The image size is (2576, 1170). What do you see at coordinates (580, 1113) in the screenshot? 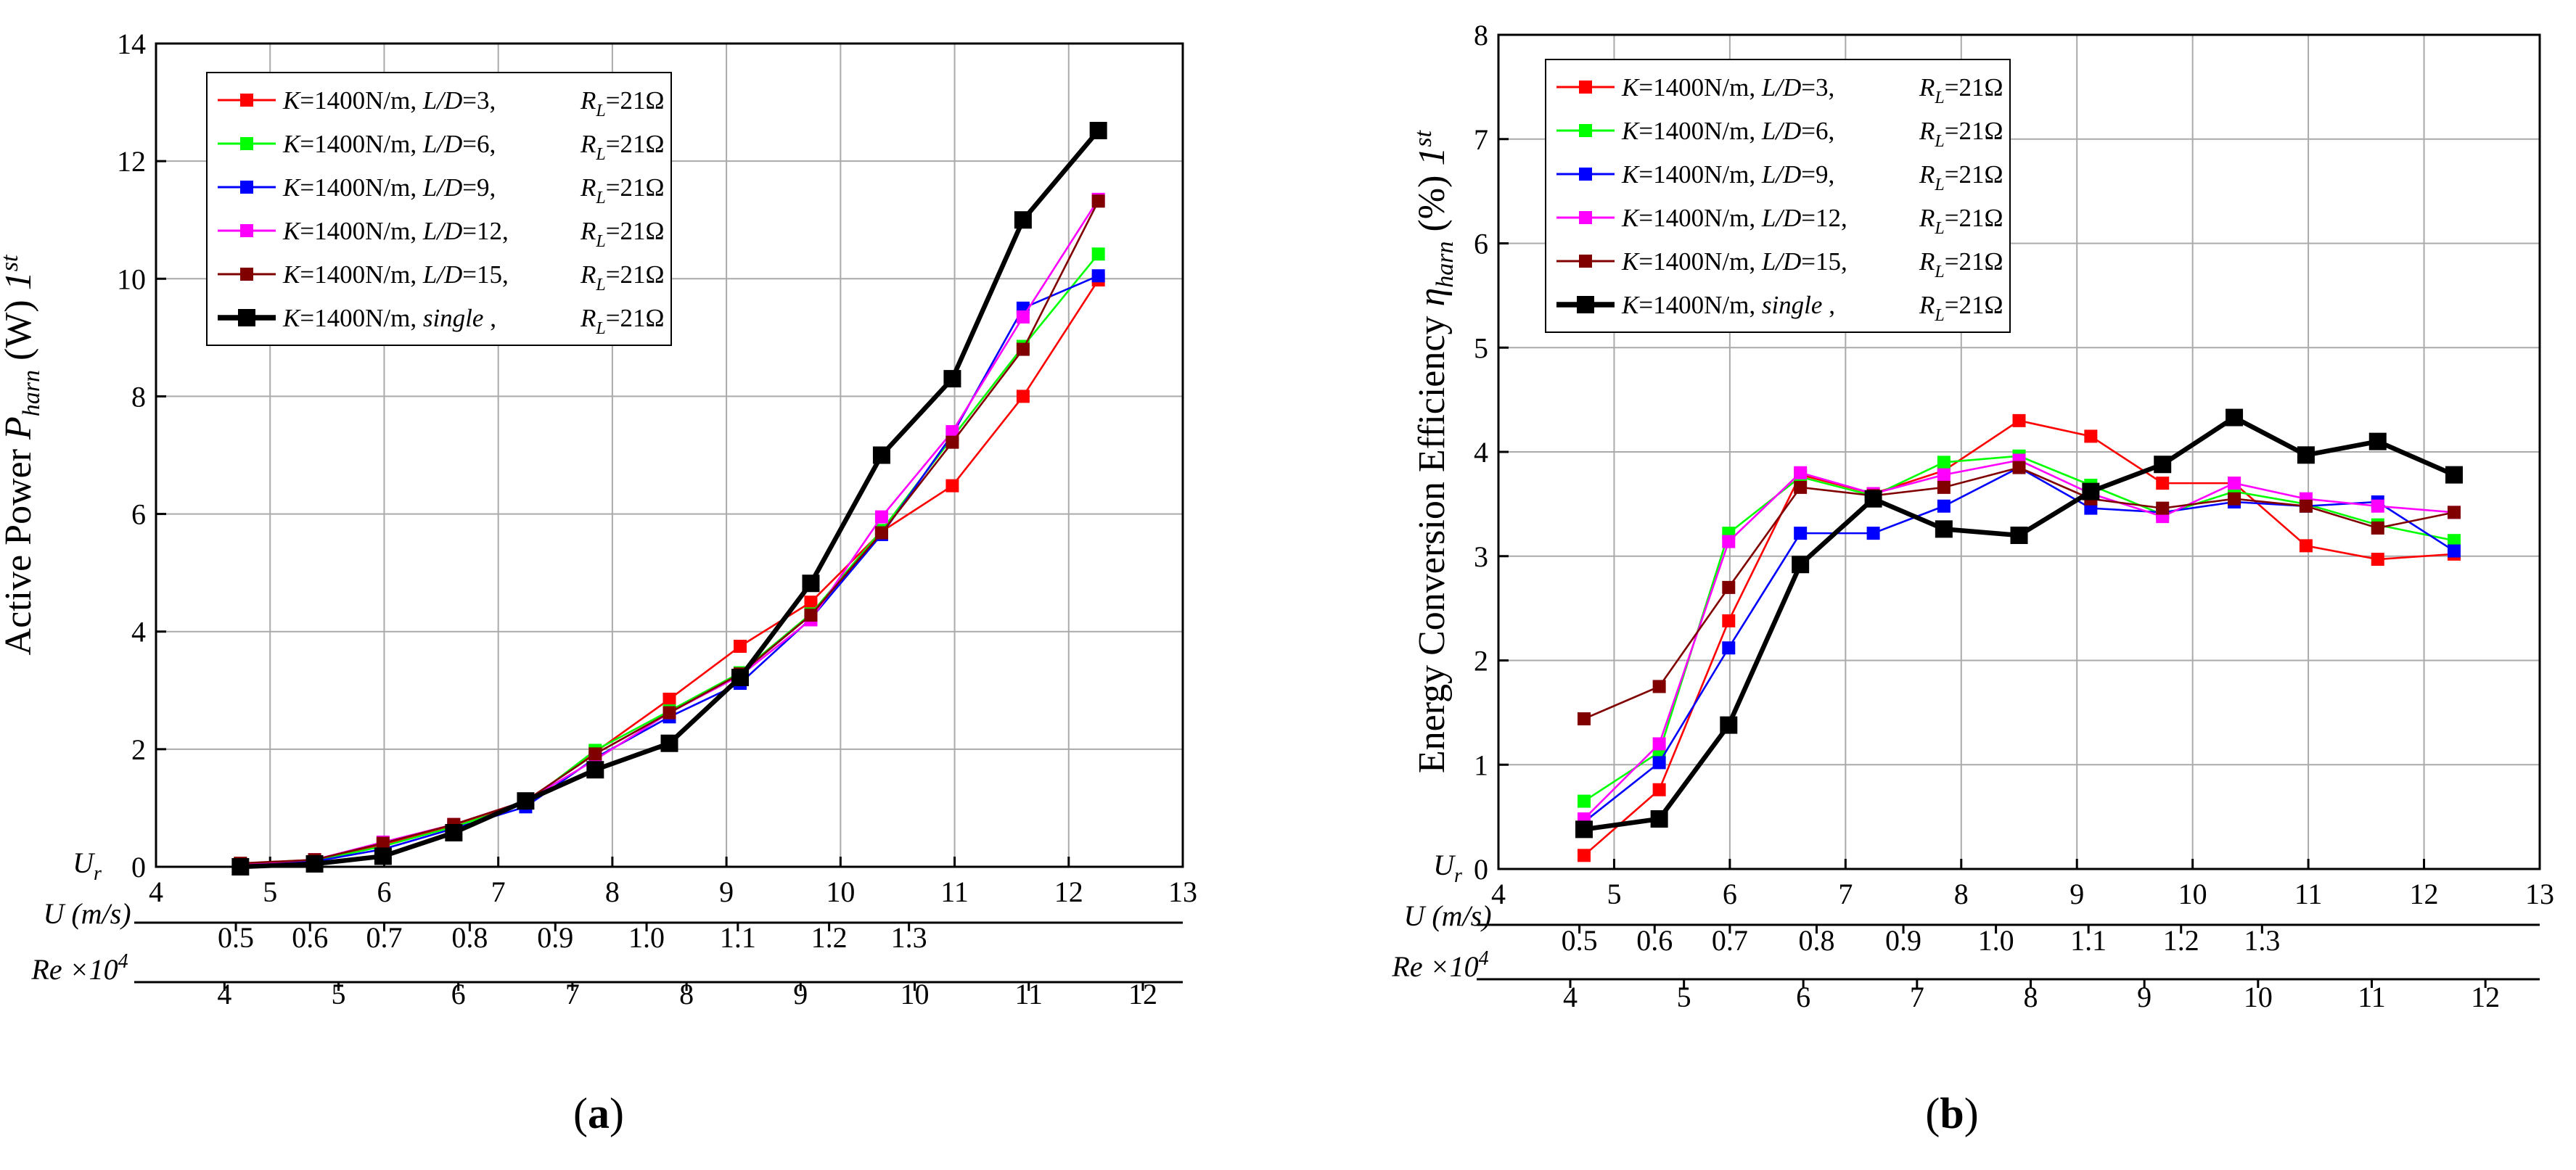
I see `panel-label-open: (` at bounding box center [580, 1113].